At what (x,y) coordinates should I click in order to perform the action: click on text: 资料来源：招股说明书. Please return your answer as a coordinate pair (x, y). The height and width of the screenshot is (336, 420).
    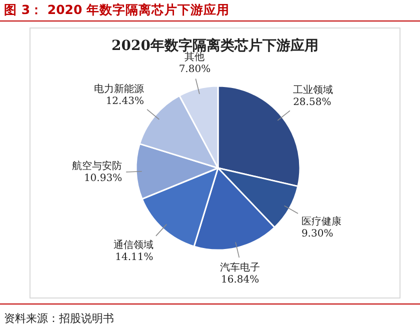
    Looking at the image, I should click on (59, 318).